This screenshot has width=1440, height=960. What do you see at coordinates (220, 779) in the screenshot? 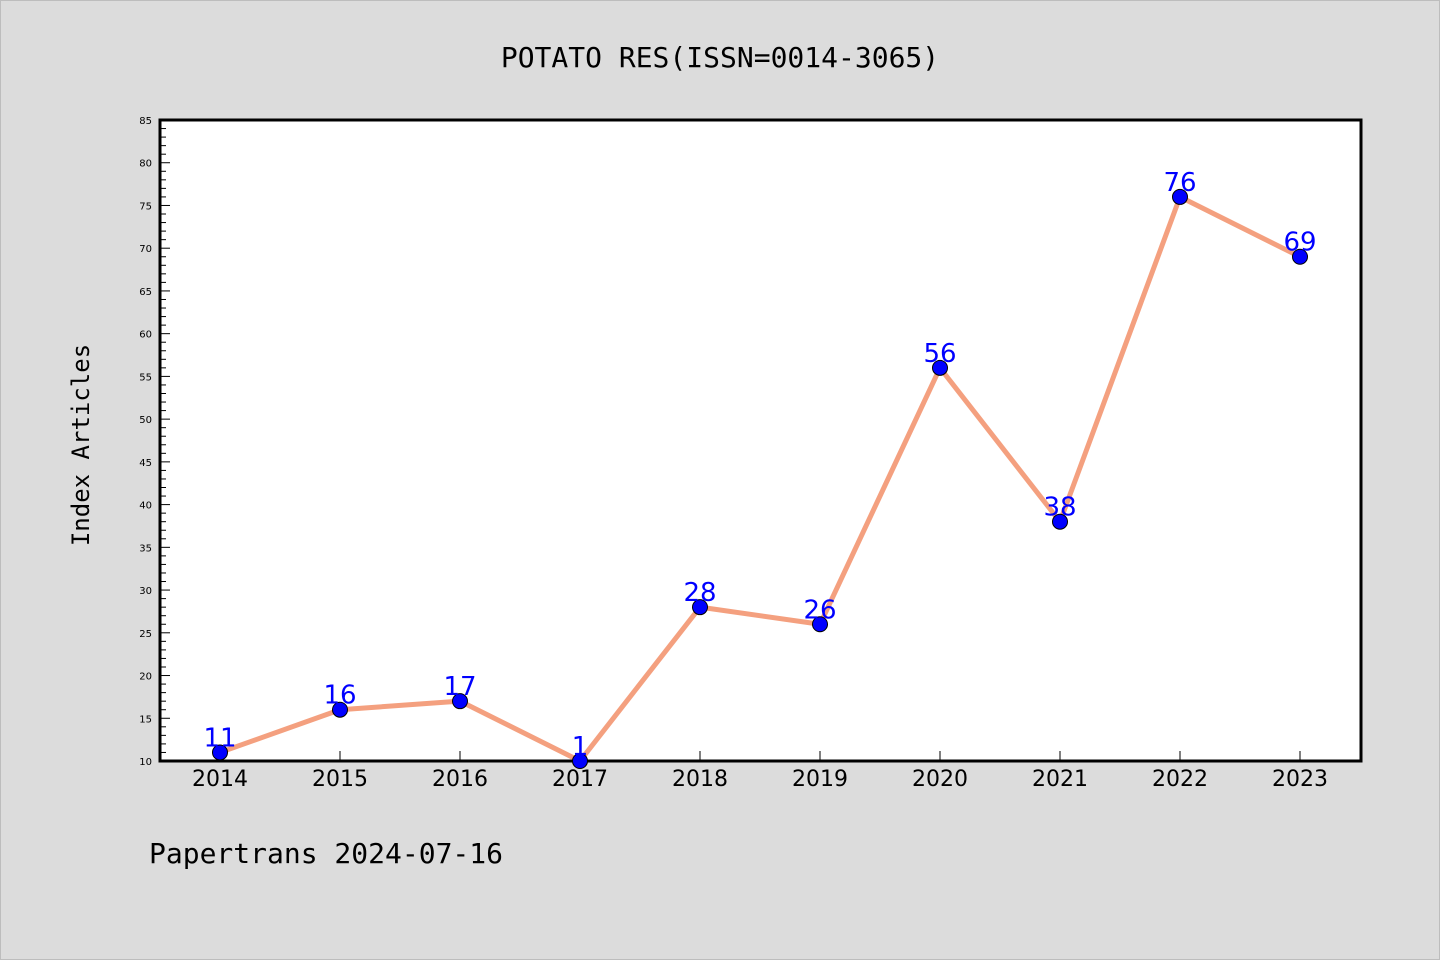
I see `x-tick-label: 2014` at bounding box center [220, 779].